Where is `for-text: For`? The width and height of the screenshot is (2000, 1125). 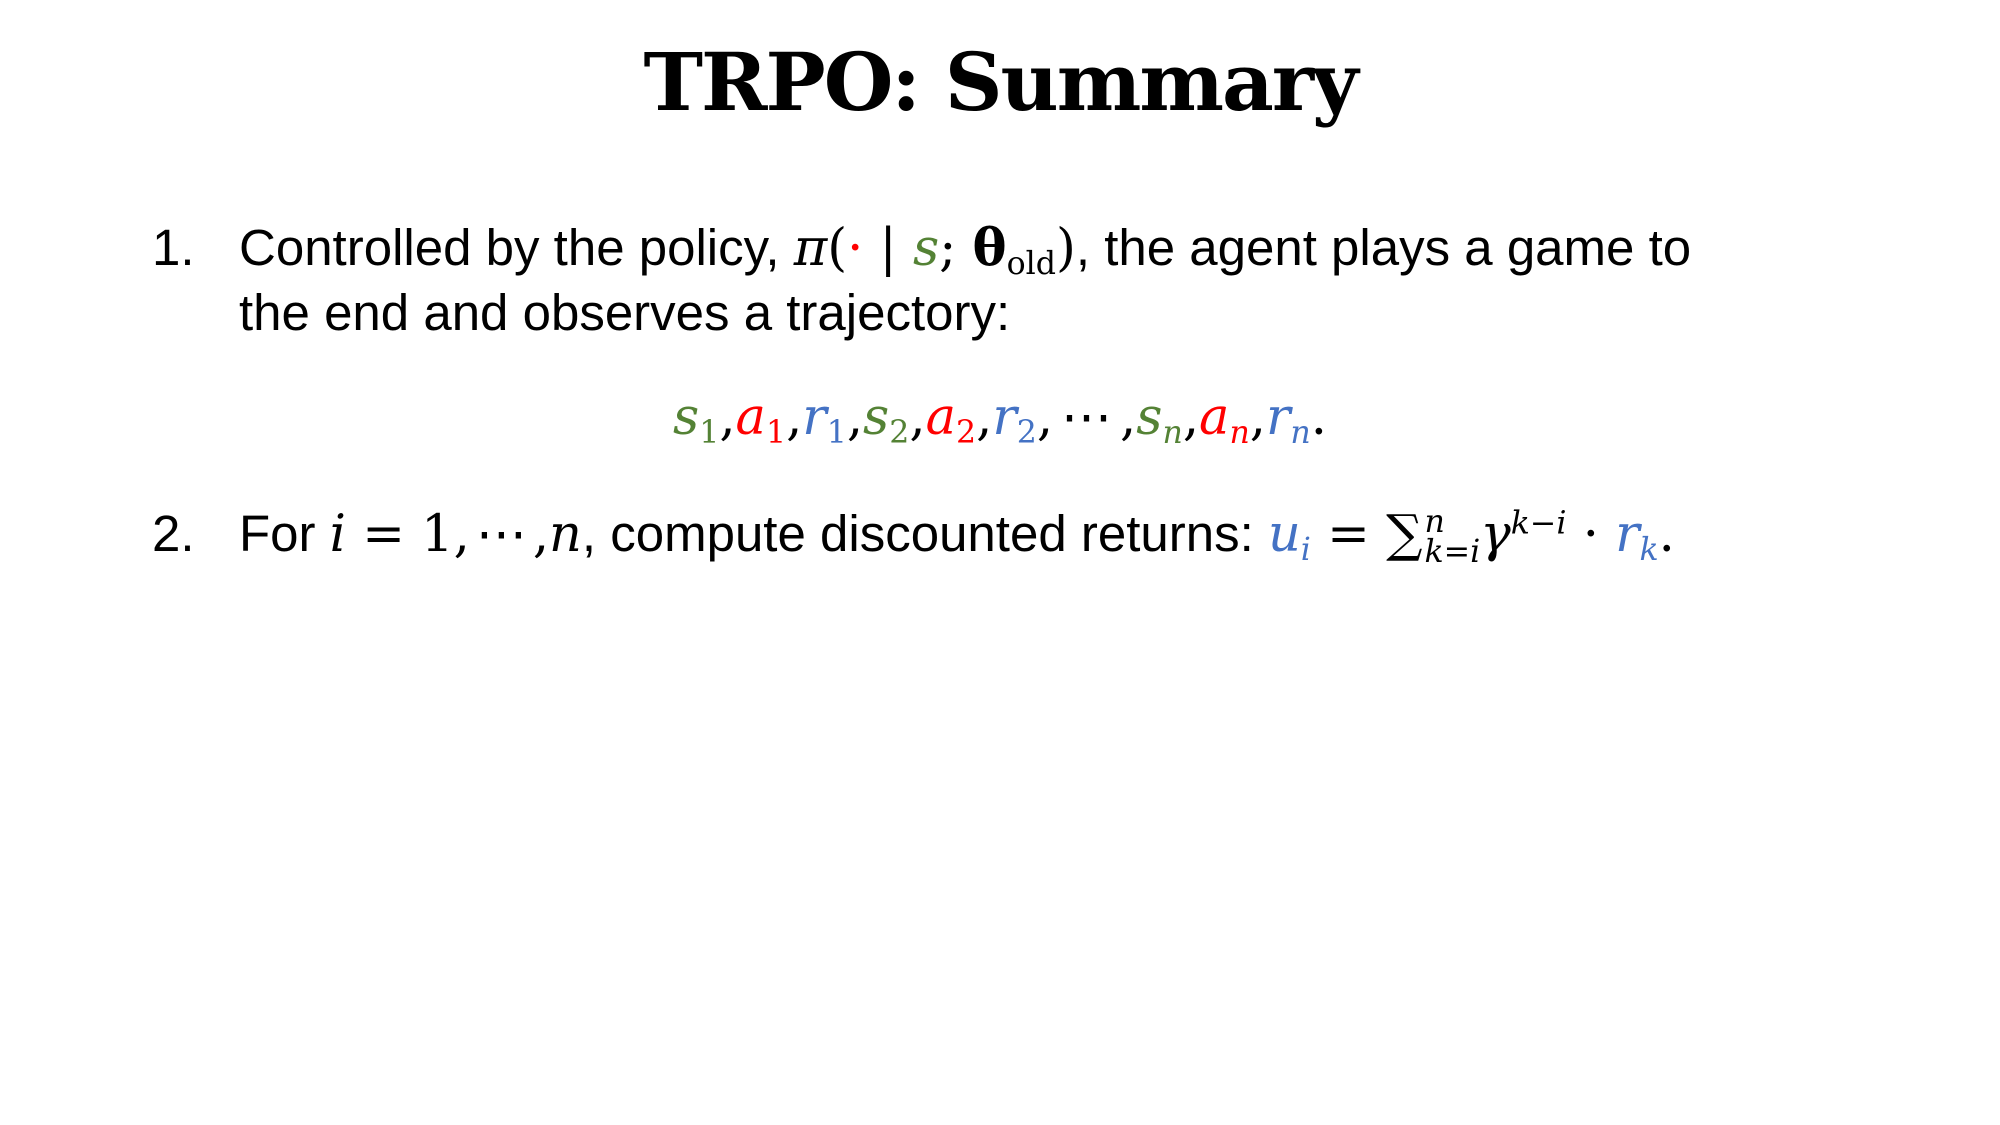 for-text: For is located at coordinates (284, 533).